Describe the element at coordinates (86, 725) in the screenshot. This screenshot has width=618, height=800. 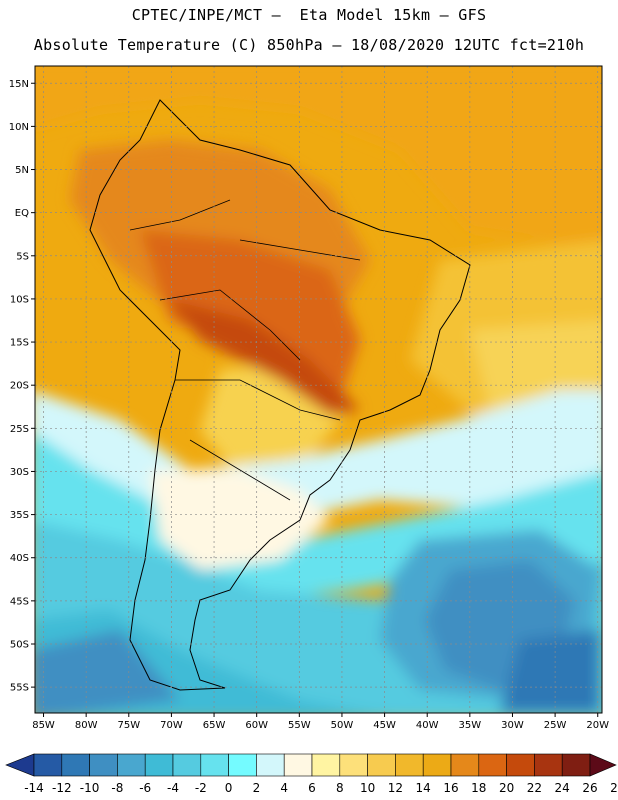
I see `lon-tick-label: 80W` at that location.